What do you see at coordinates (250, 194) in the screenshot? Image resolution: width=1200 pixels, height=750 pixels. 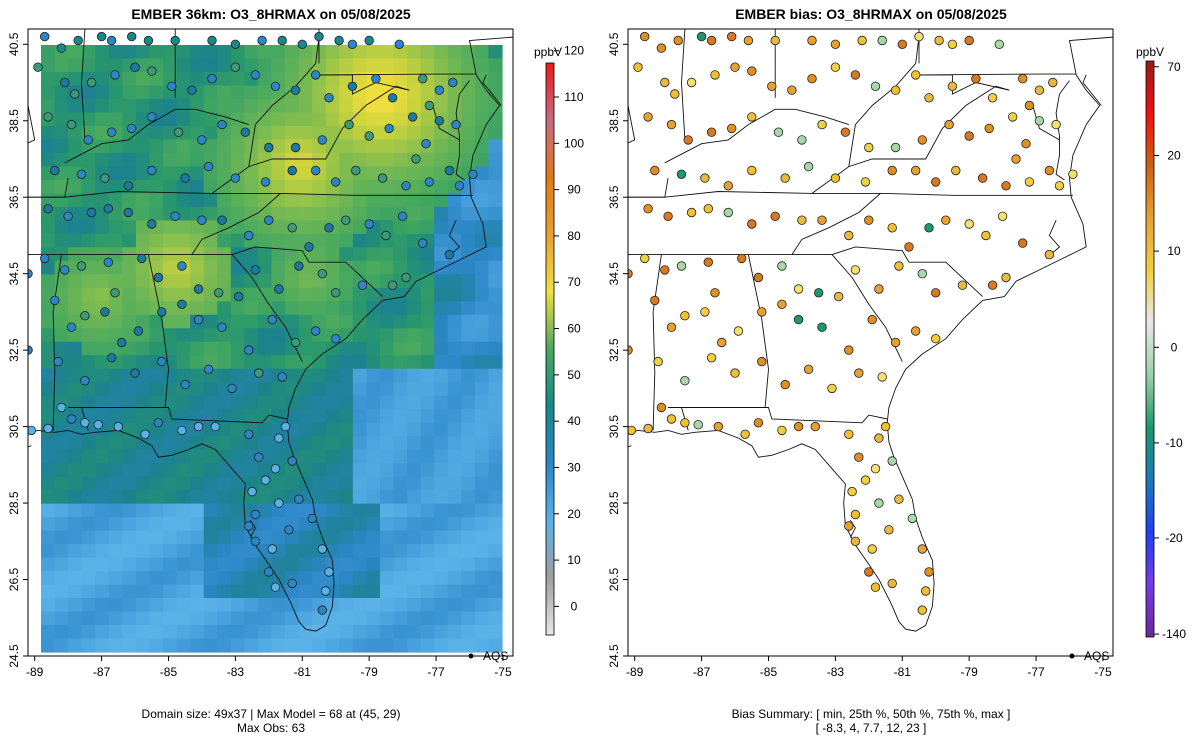 I see `boundary-line` at bounding box center [250, 194].